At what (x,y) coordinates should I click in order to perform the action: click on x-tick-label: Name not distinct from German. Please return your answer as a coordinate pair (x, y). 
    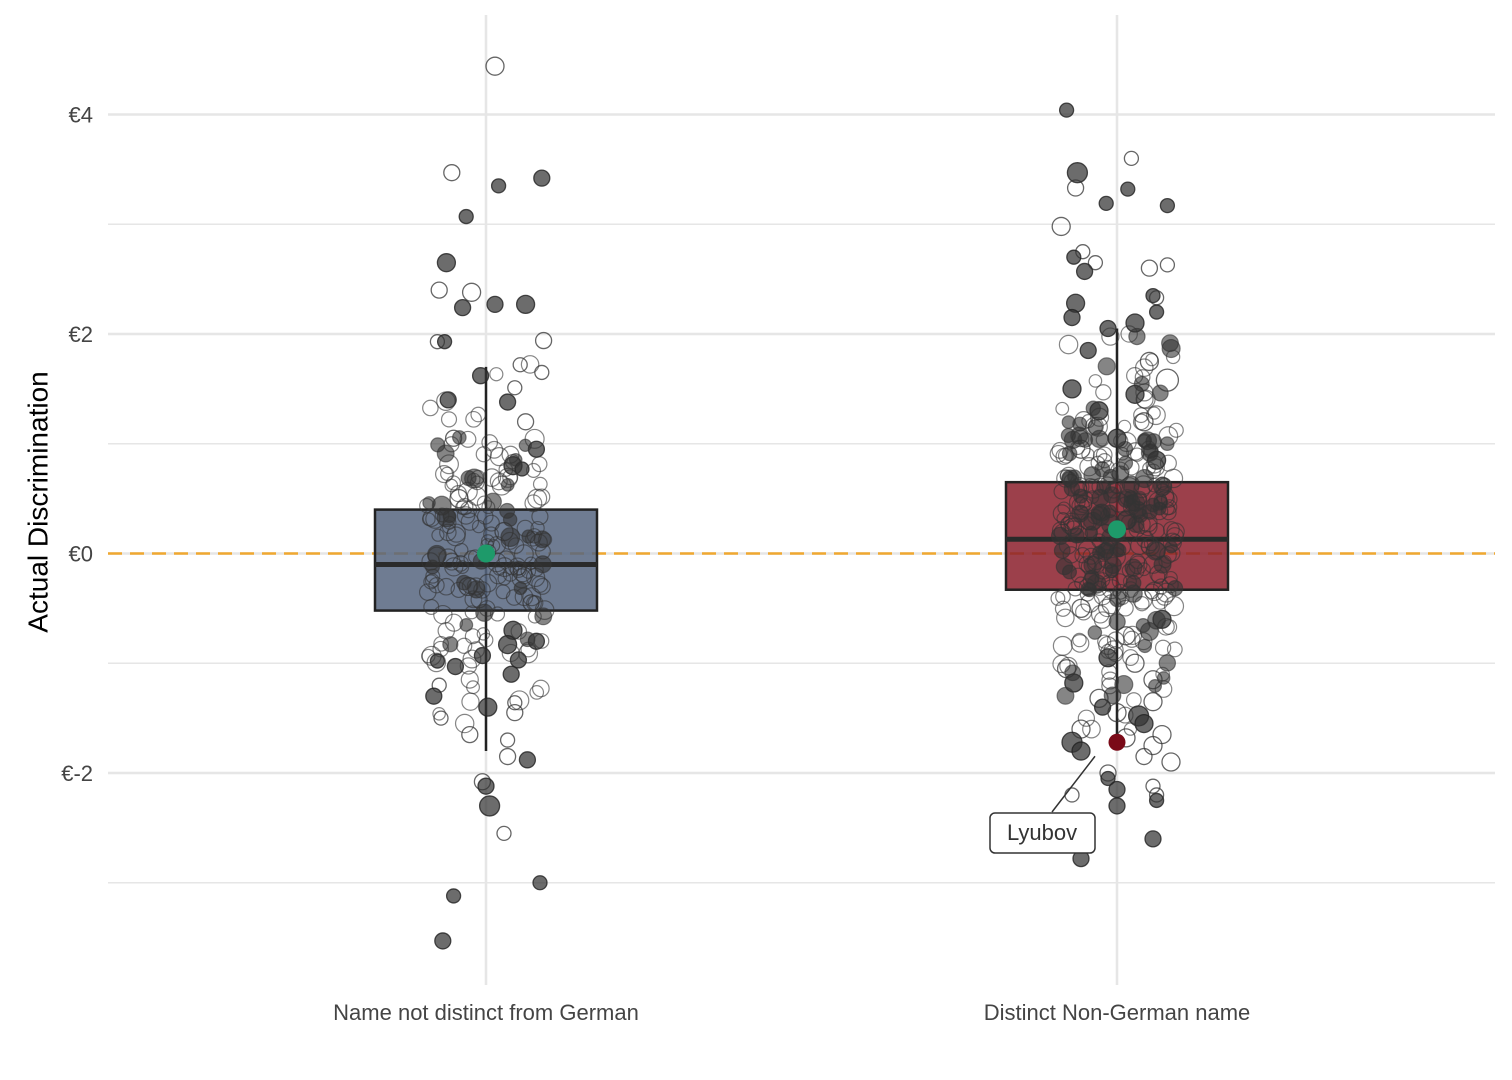
    Looking at the image, I should click on (486, 1012).